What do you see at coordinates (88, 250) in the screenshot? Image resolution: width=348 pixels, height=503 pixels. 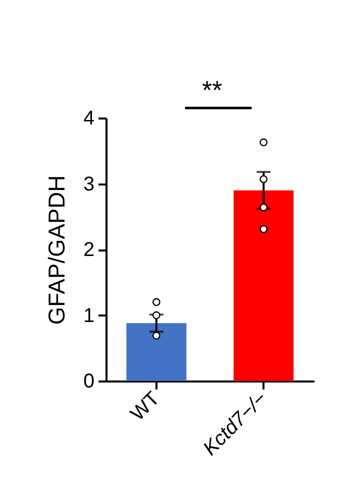 I see `y-tick-label: 2` at bounding box center [88, 250].